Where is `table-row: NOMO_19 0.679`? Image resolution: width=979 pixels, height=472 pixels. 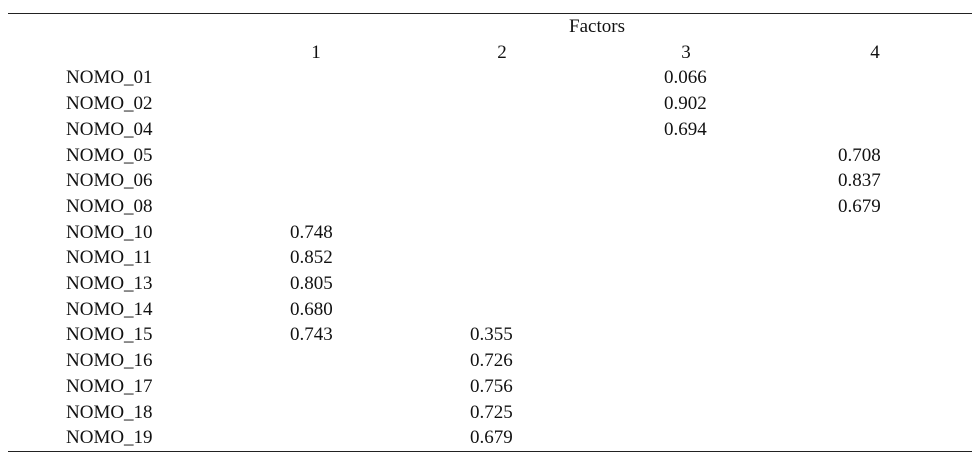
table-row: NOMO_19 0.679 is located at coordinates (490, 438).